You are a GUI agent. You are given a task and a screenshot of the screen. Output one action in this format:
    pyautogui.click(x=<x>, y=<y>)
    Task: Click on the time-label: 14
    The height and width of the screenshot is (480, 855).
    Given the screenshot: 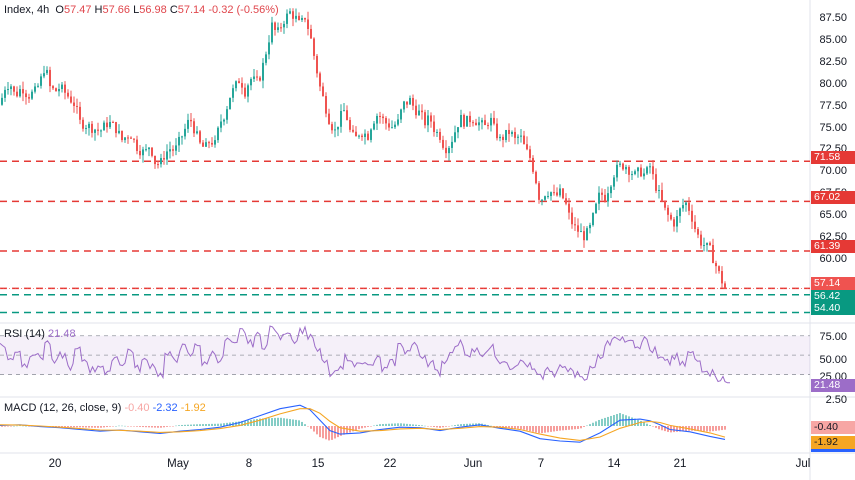 What is the action you would take?
    pyautogui.click(x=614, y=464)
    